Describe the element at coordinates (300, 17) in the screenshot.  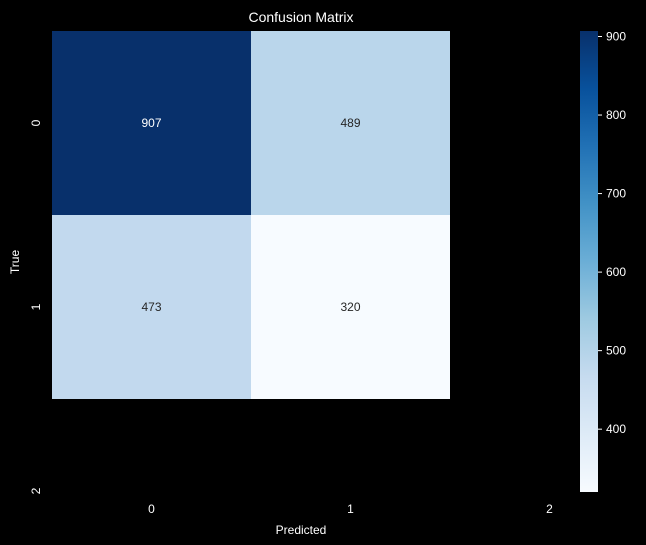
I see `chart-title: Confusion Matrix` at that location.